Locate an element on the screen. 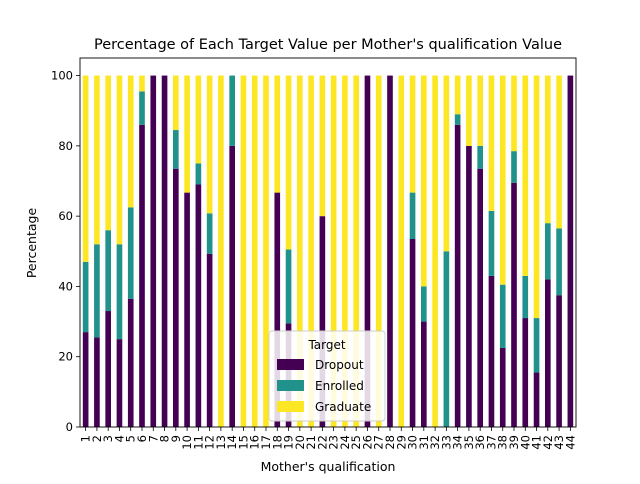 The height and width of the screenshot is (484, 640). x-tick-label: 35 is located at coordinates (469, 442).